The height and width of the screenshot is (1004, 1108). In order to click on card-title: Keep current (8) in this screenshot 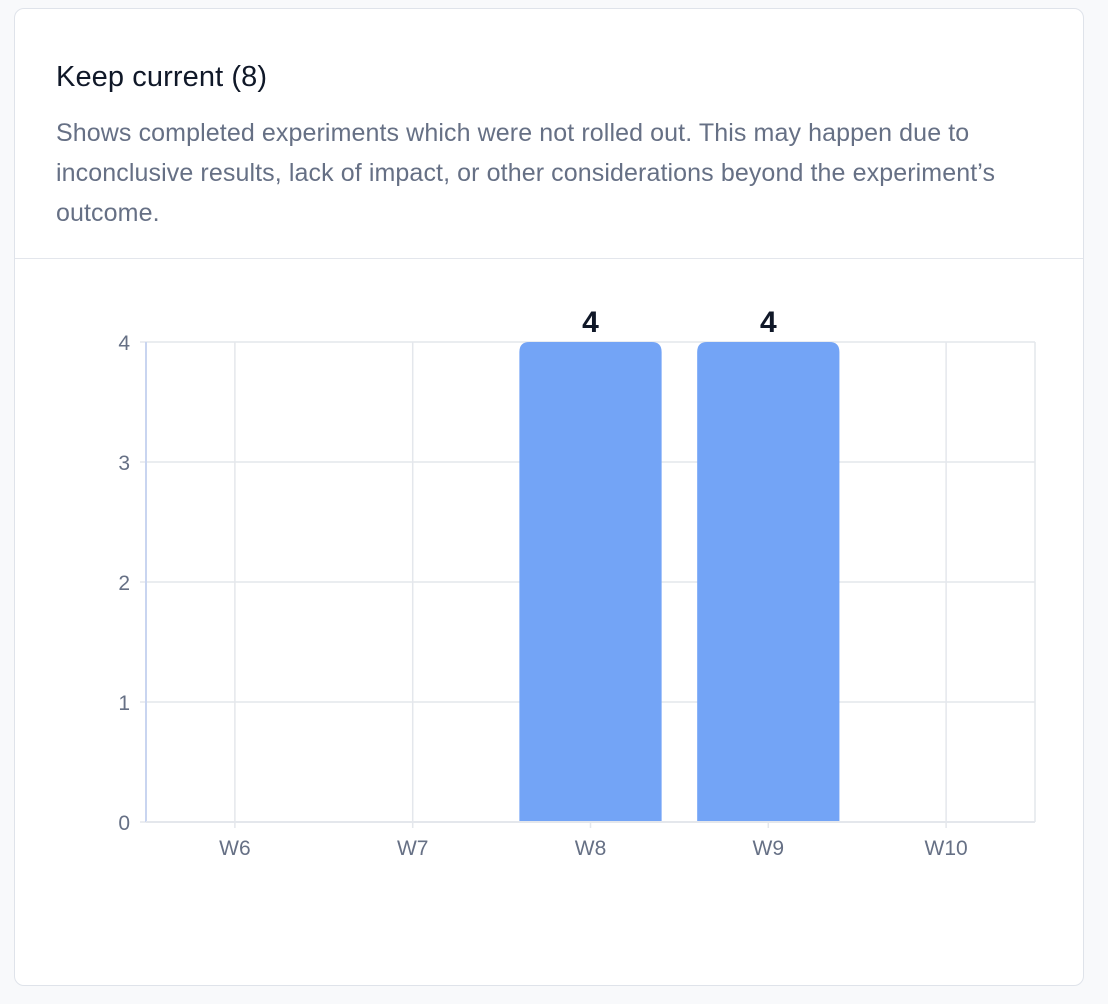, I will do `click(162, 77)`.